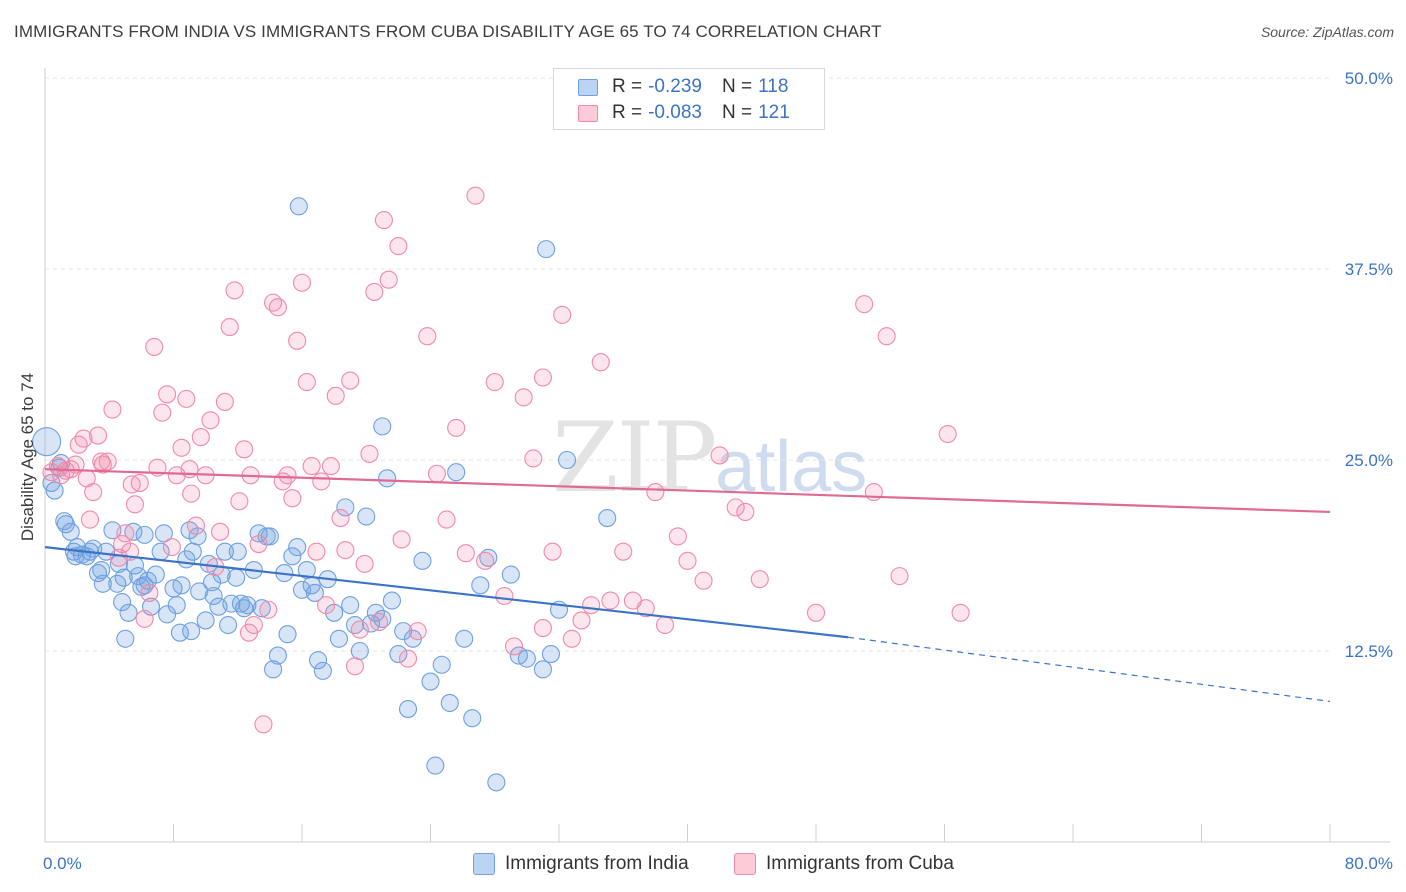 This screenshot has height=892, width=1406. Describe the element at coordinates (737, 86) in the screenshot. I see `legend-n-label-india: N =` at that location.